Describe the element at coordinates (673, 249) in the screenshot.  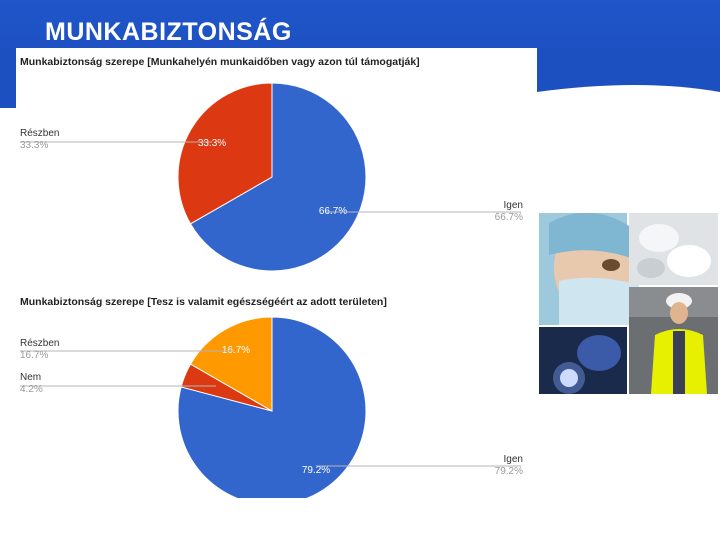
I see `photo-respirator` at that location.